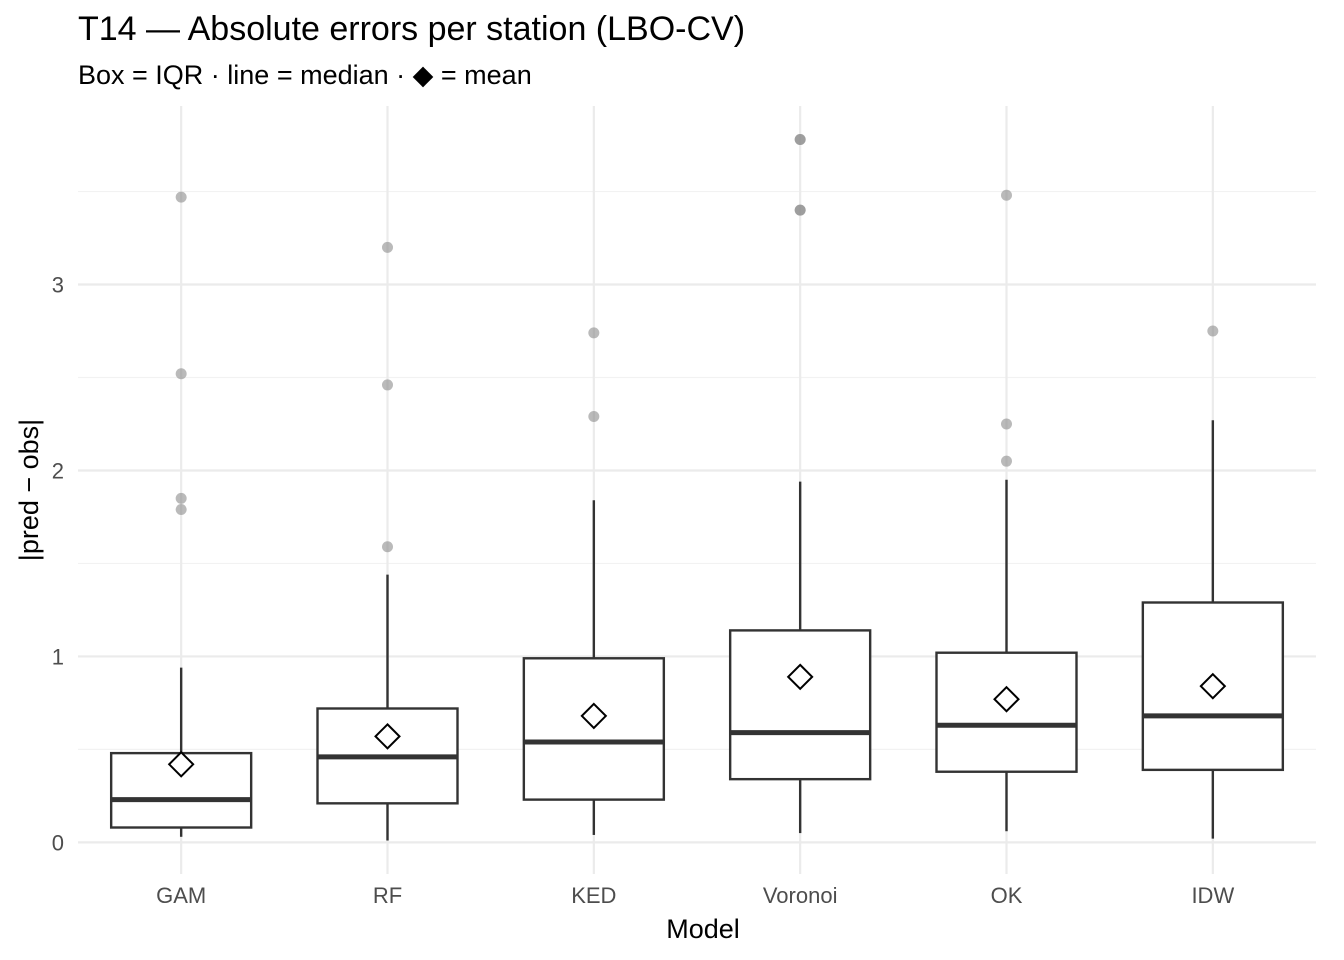 The image size is (1344, 960). Describe the element at coordinates (58, 564) in the screenshot. I see `y-axis-ticks: 0 1 2 3` at that location.